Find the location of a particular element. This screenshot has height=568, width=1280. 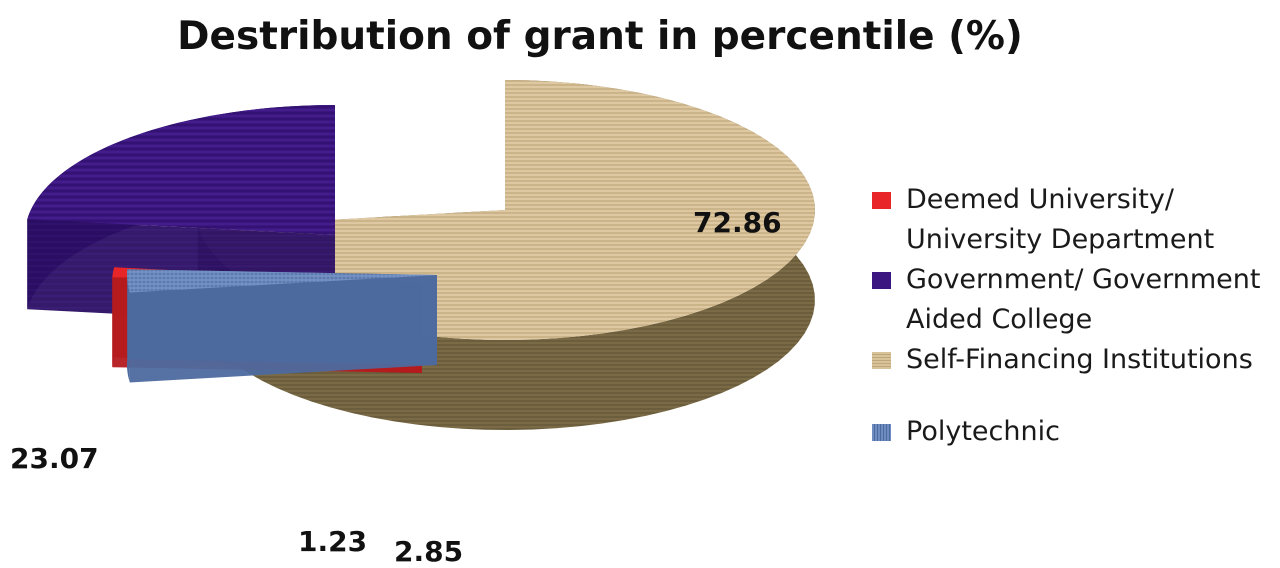

data-label-deemed-university: 1.23 is located at coordinates (332, 541).